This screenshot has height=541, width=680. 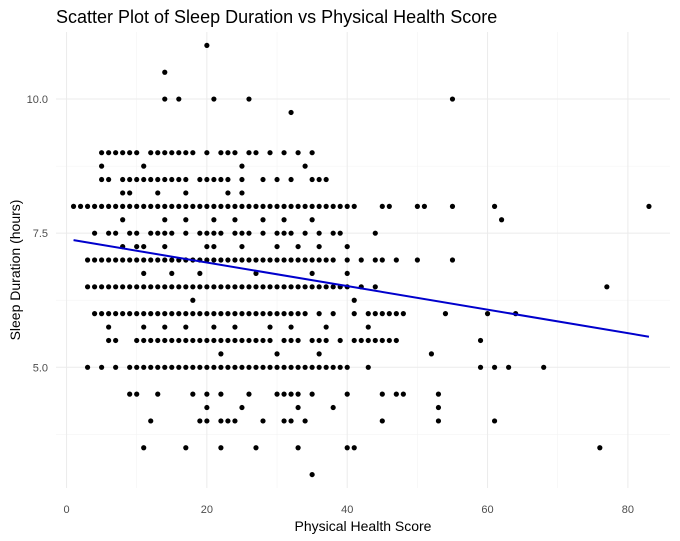 What do you see at coordinates (37, 234) in the screenshot?
I see `y-axis-ticks: 5.0 7.5 10.0` at bounding box center [37, 234].